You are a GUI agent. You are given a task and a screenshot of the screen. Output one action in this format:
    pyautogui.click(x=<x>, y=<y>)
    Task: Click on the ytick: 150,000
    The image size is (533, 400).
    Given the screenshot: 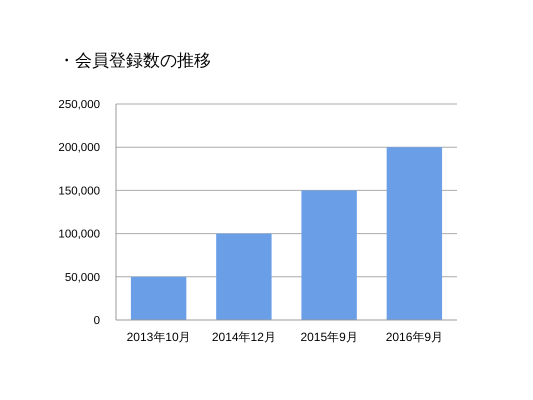 What is the action you would take?
    pyautogui.click(x=79, y=191)
    